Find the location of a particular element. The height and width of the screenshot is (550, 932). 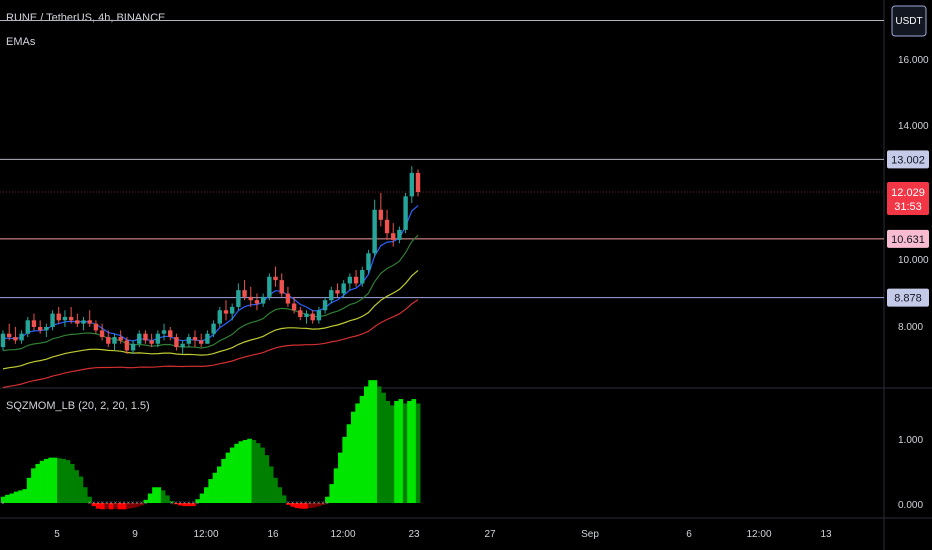

price-level-tag-label: 10.631 is located at coordinates (908, 240).